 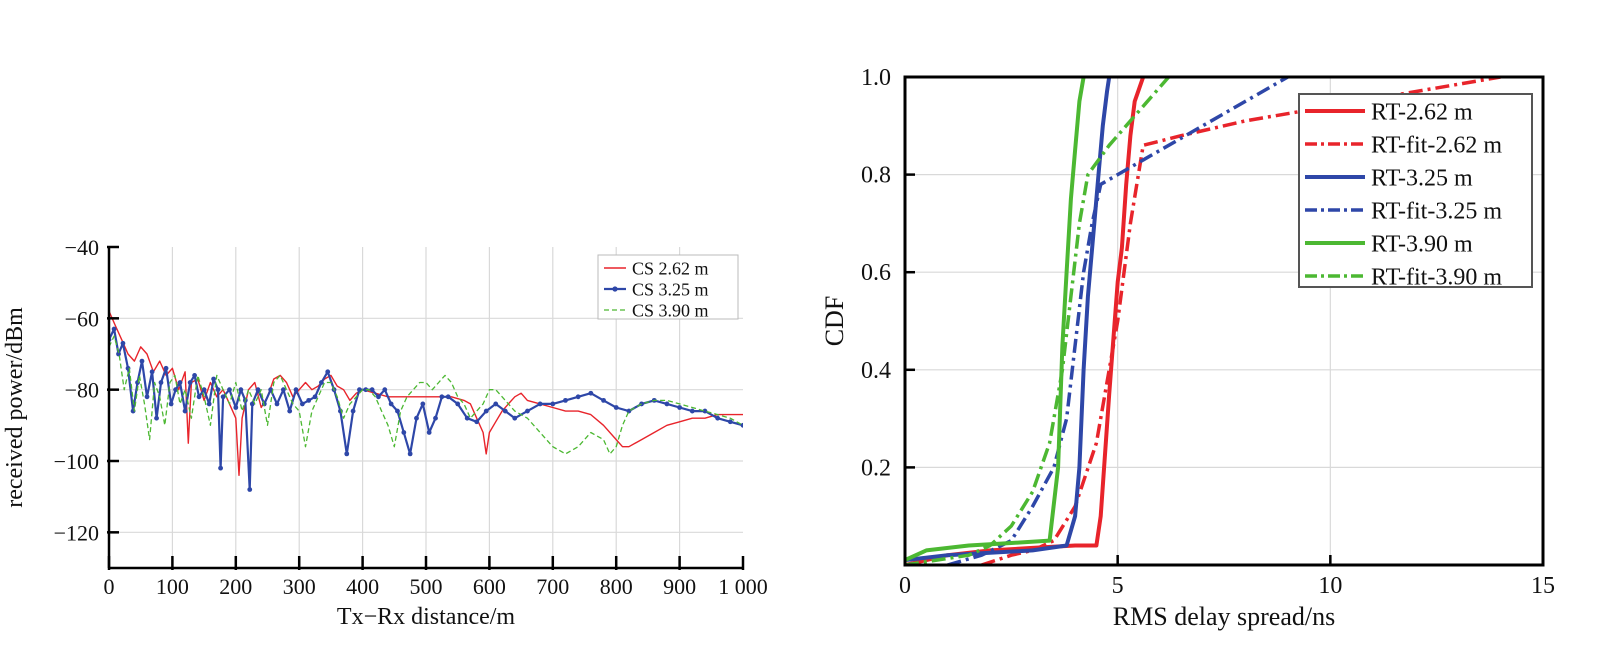 What do you see at coordinates (670, 268) in the screenshot?
I see `legend-label: CS 2.62 m` at bounding box center [670, 268].